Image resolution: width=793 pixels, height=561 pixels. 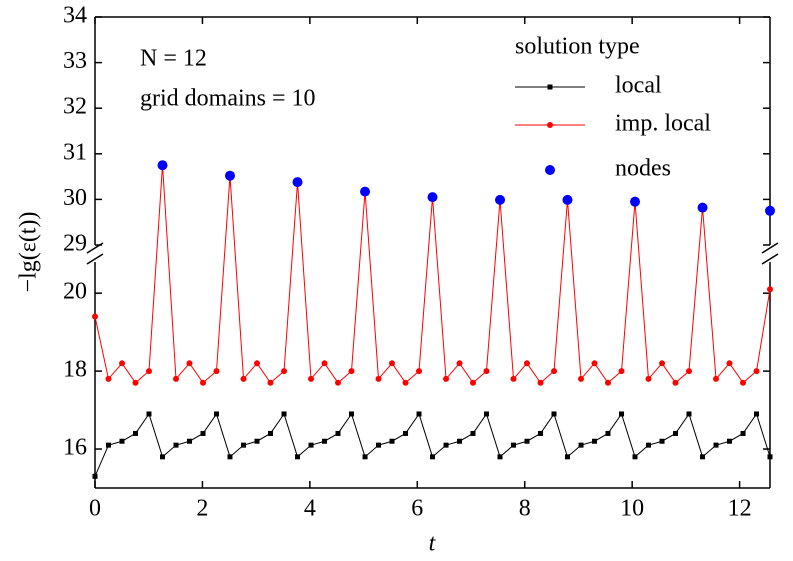 I want to click on y-tick-label: 32, so click(x=75, y=107).